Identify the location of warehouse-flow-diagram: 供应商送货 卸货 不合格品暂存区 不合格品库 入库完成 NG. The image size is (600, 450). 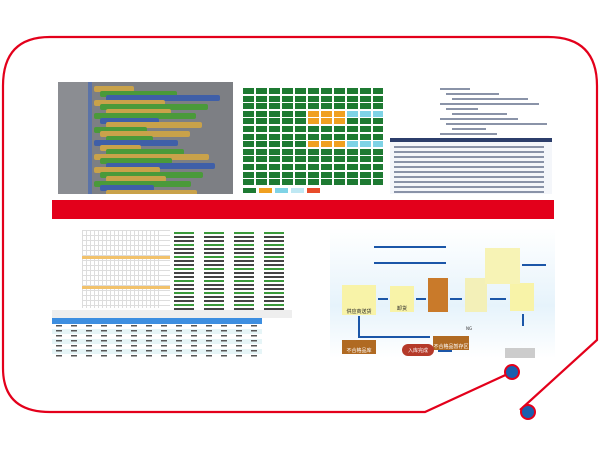
(442, 293).